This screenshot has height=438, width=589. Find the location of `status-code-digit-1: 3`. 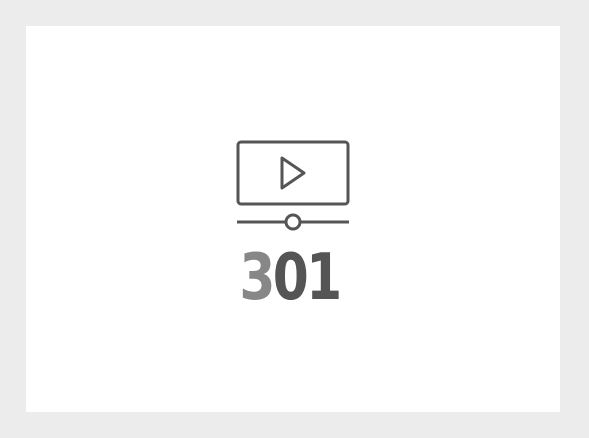

status-code-digit-1: 3 is located at coordinates (257, 278).